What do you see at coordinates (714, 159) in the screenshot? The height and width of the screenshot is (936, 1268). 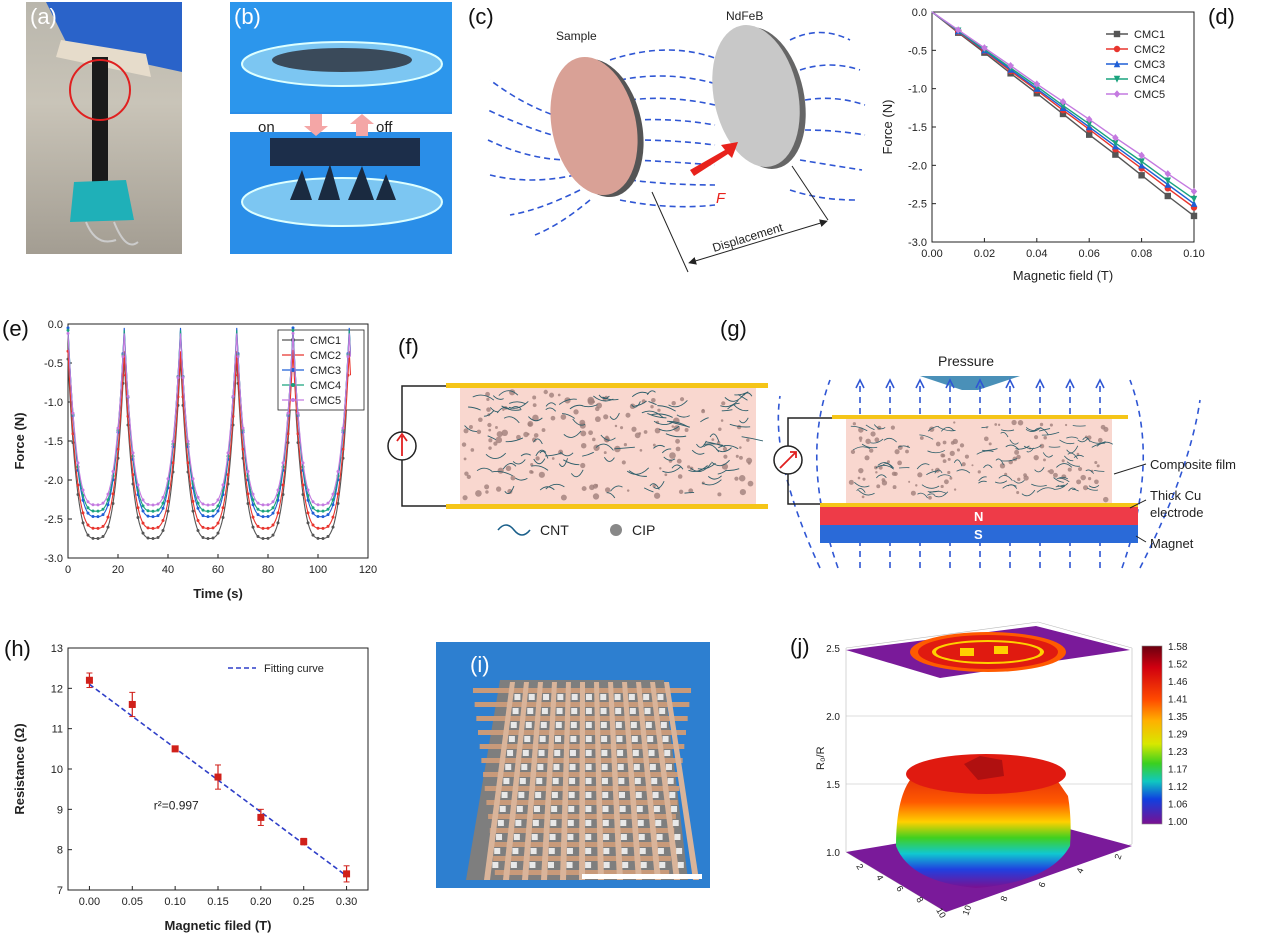 I see `force-arrow` at bounding box center [714, 159].